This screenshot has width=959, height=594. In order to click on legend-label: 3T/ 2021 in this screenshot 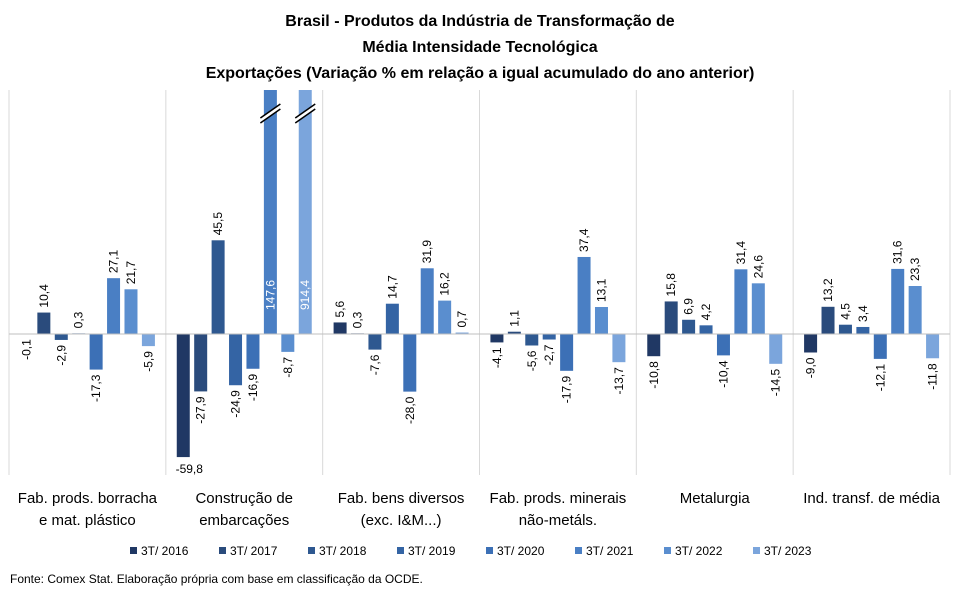, I will do `click(610, 551)`.